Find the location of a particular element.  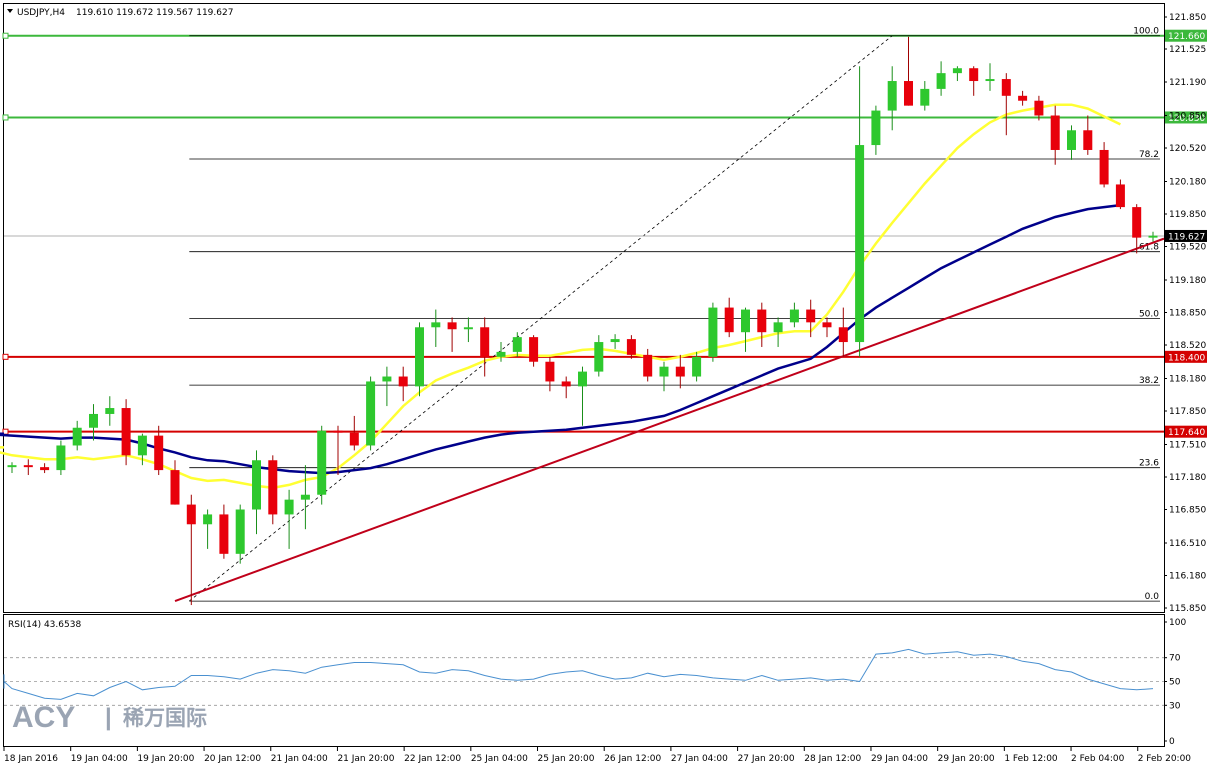

level-price-label: 121.660 is located at coordinates (1186, 37).